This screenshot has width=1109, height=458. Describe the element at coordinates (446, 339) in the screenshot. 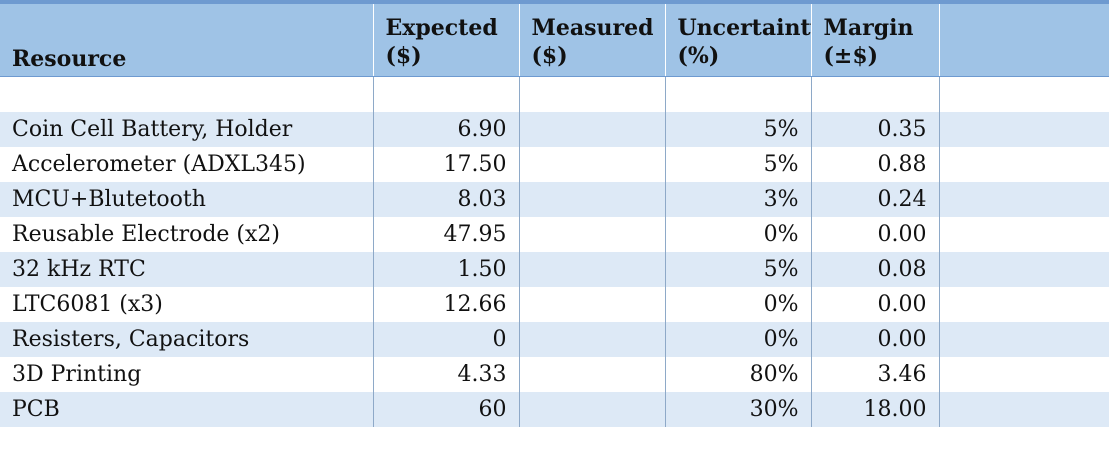

I see `cell-expected: 0` at that location.